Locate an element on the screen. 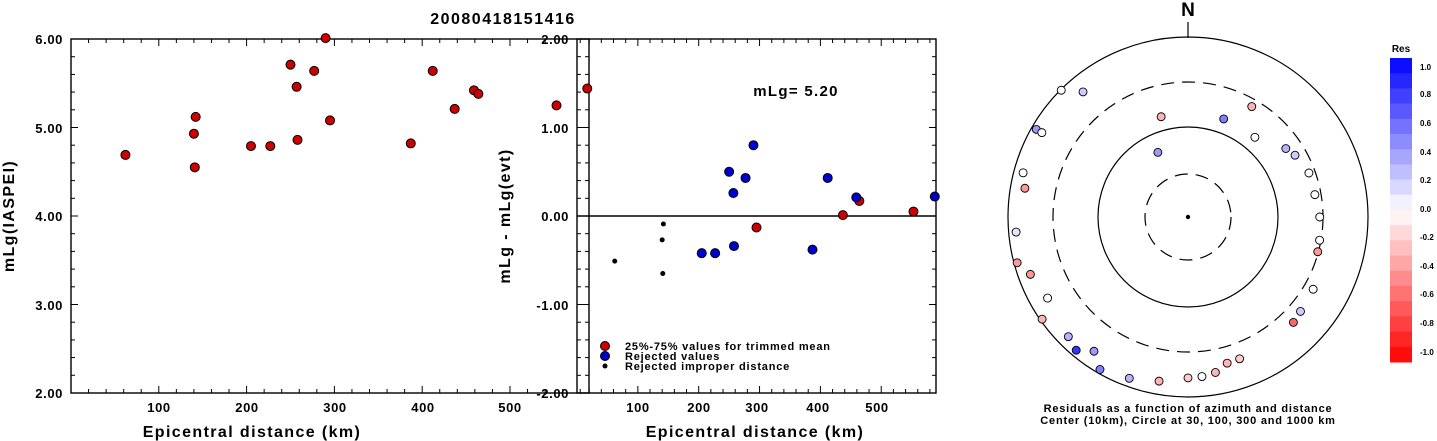 The height and width of the screenshot is (441, 1437). north-label: N is located at coordinates (1188, 10).